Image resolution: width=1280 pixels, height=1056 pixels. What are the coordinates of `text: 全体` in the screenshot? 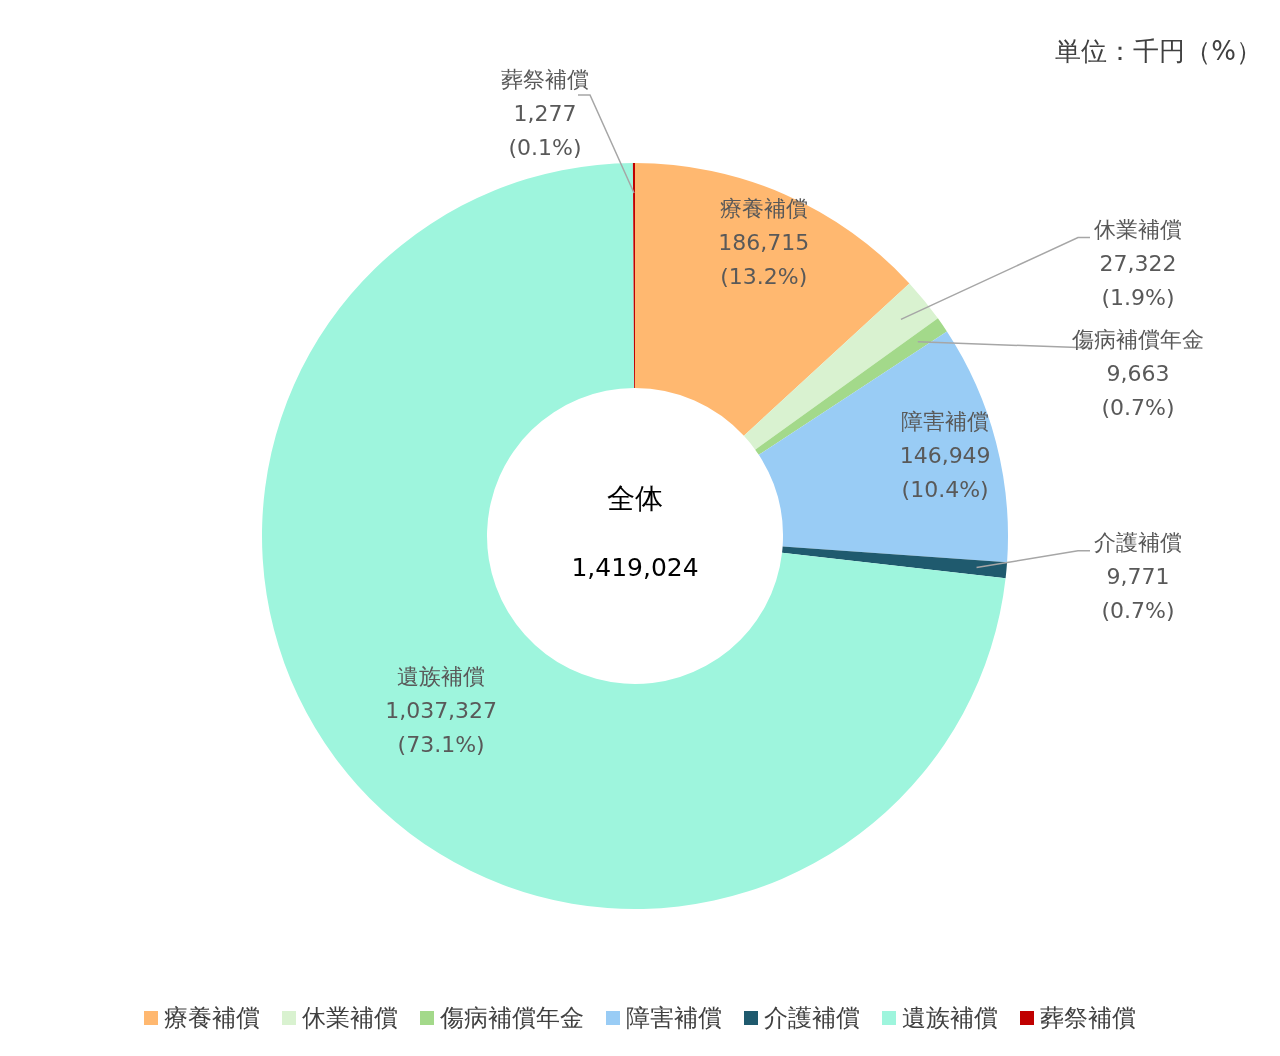 It's located at (635, 498).